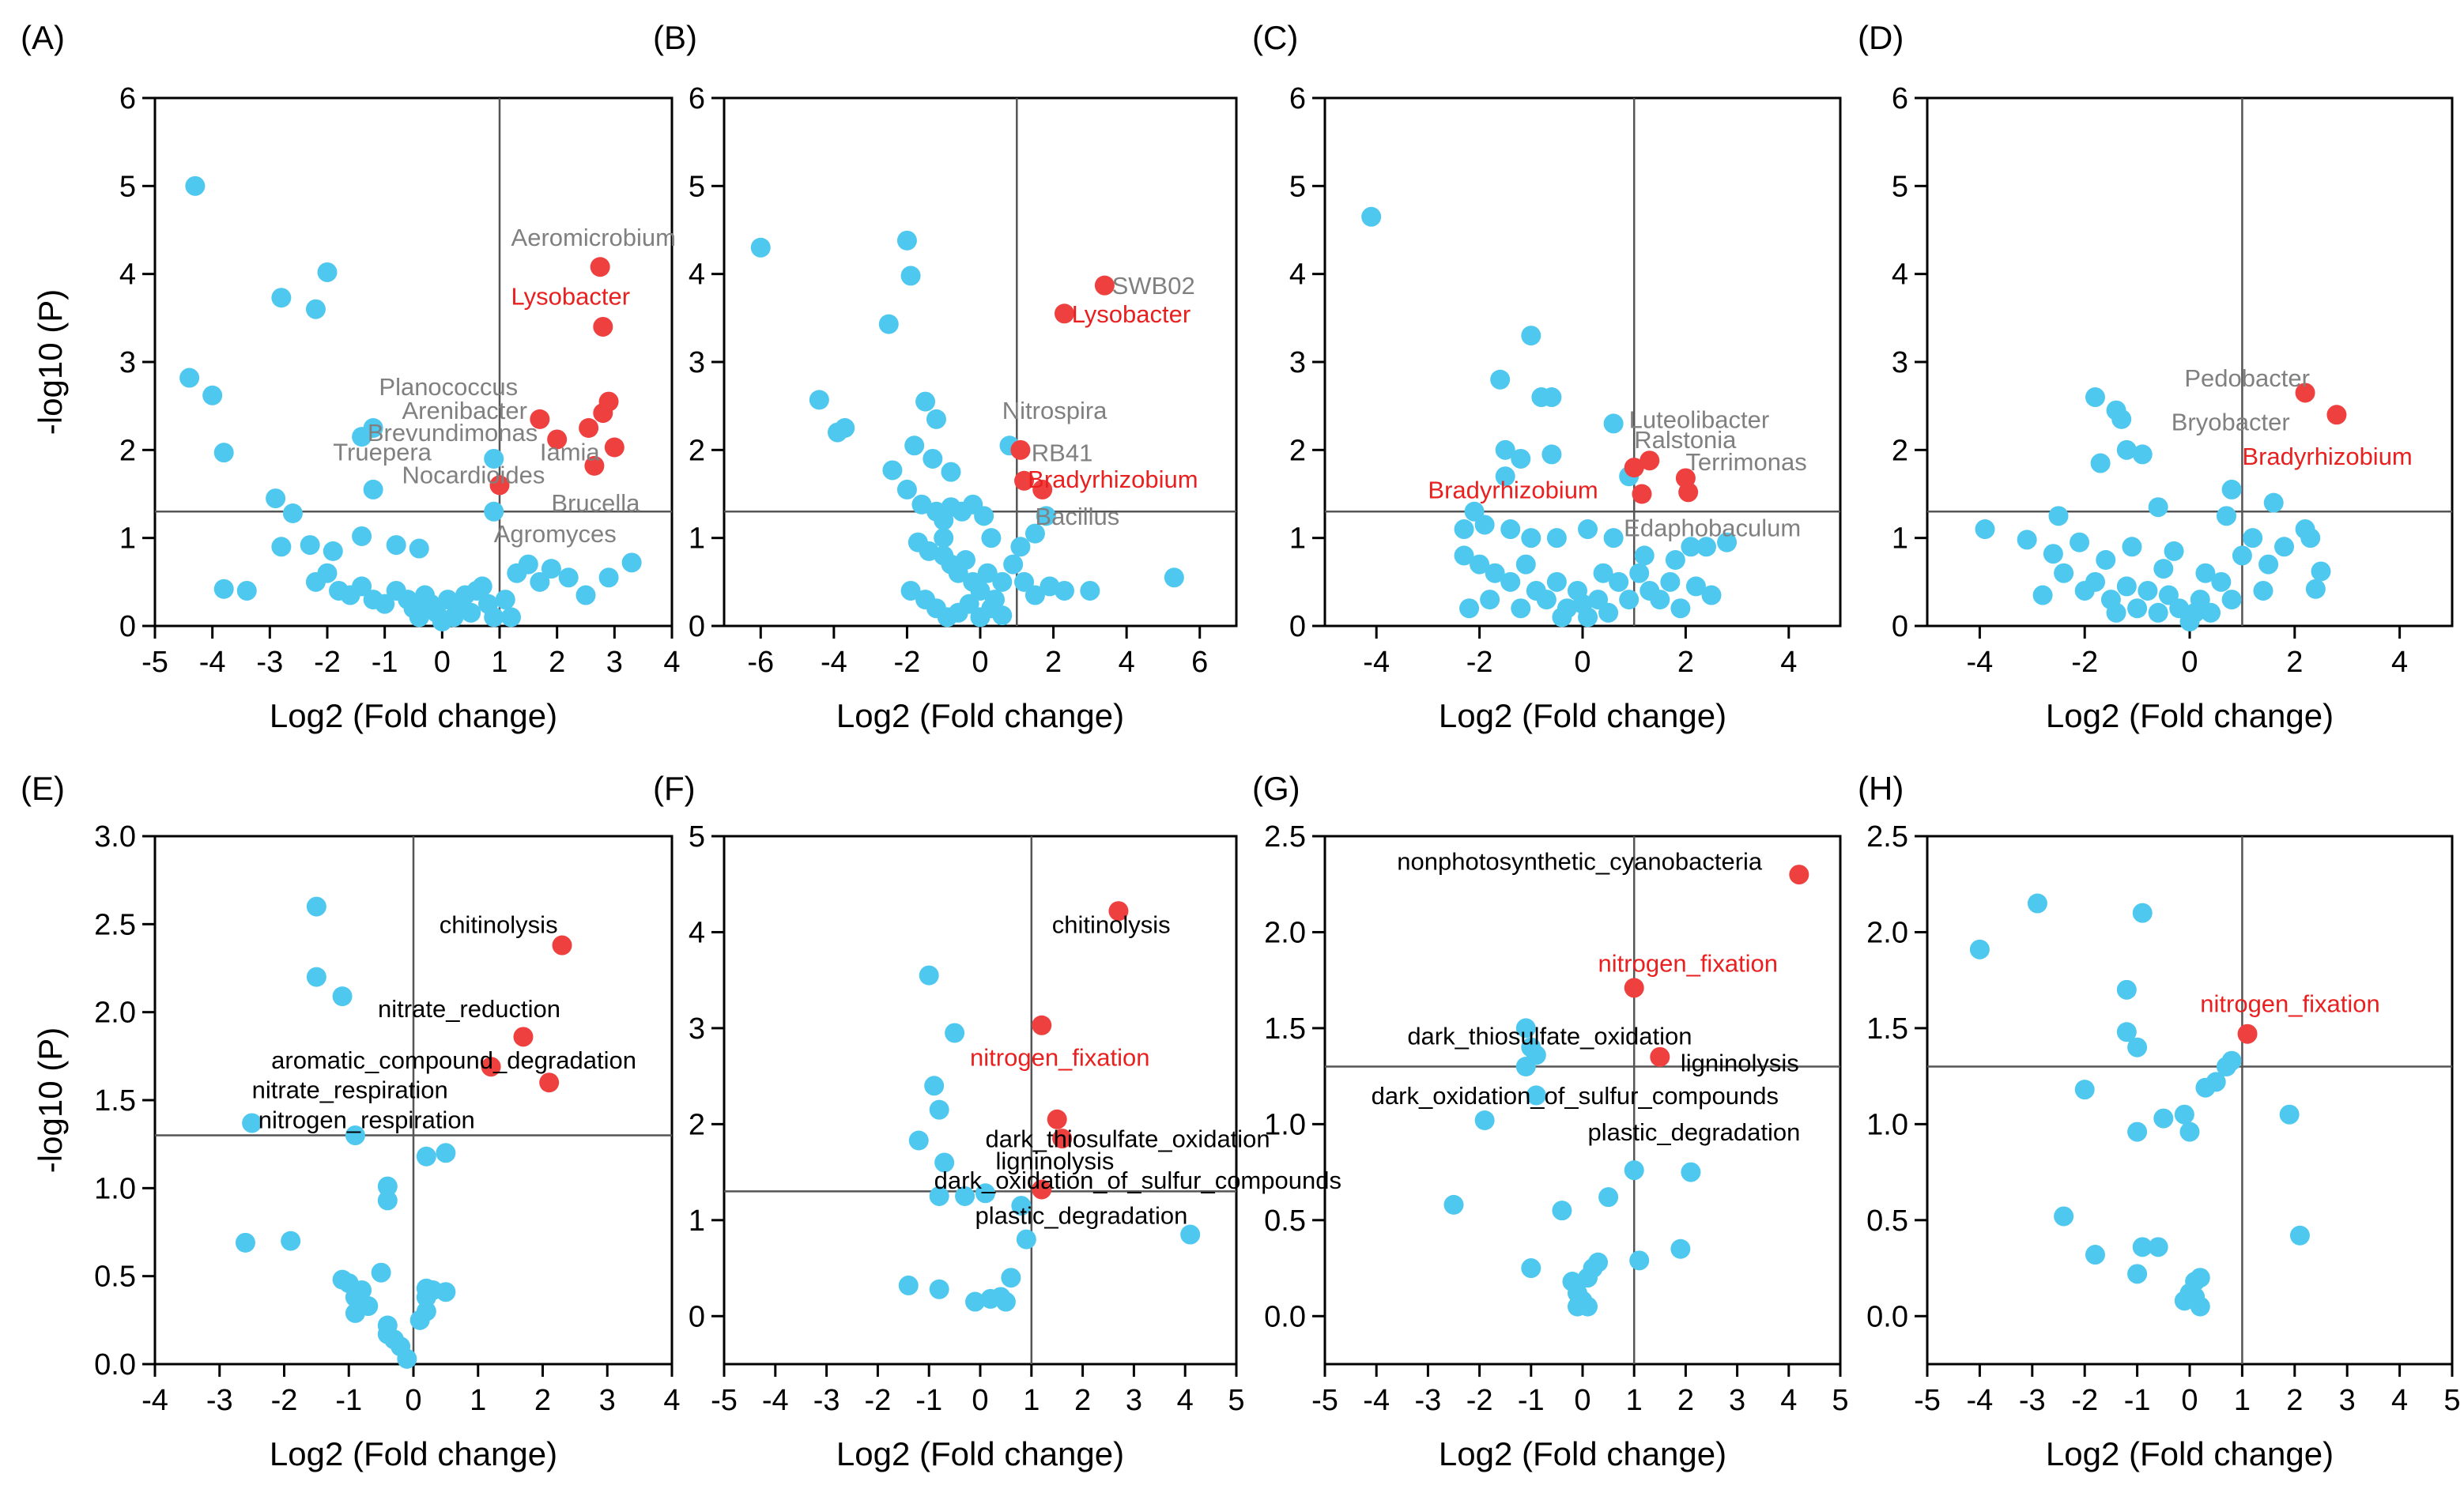  What do you see at coordinates (155, 662) in the screenshot?
I see `x-tick-label: -5` at bounding box center [155, 662].